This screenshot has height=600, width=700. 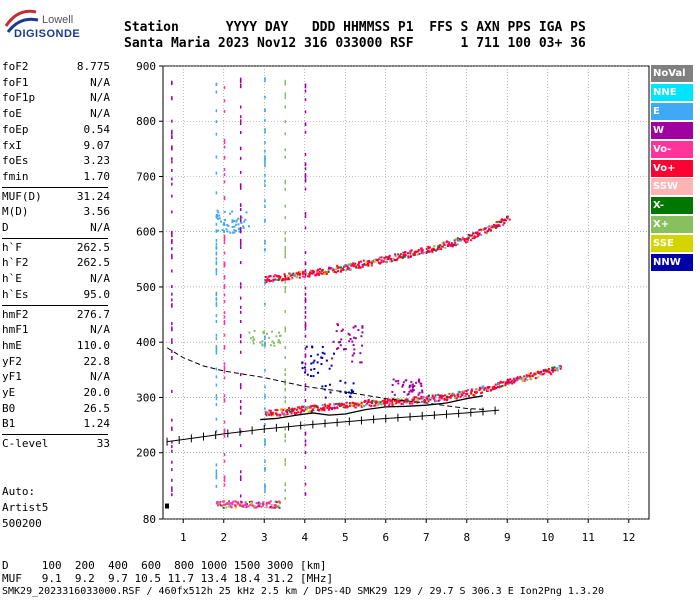 I want to click on param-key: foEp, so click(x=15, y=129).